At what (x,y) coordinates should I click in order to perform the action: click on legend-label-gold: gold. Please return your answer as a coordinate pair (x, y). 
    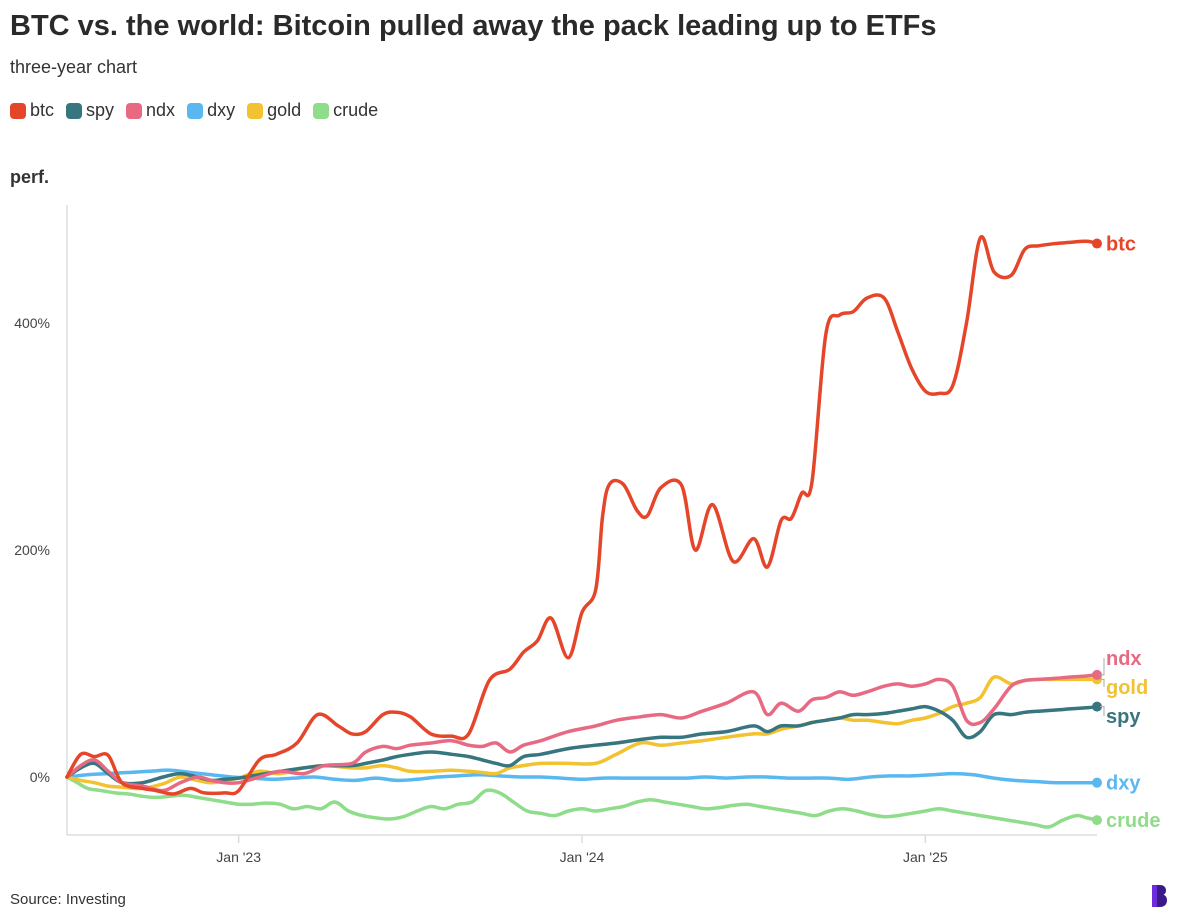
    Looking at the image, I should click on (284, 110).